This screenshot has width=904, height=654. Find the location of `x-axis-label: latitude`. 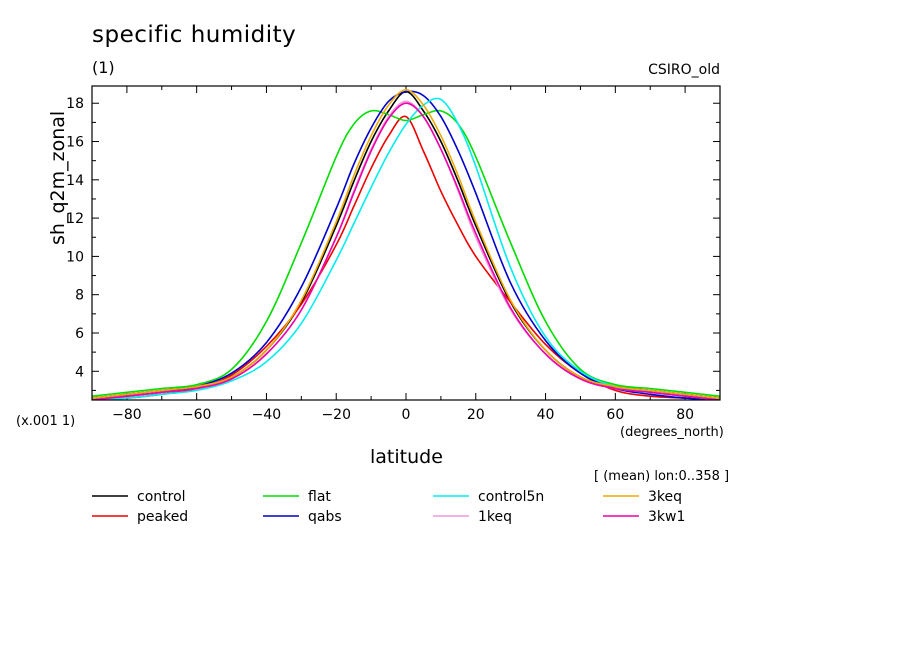

x-axis-label: latitude is located at coordinates (406, 457).